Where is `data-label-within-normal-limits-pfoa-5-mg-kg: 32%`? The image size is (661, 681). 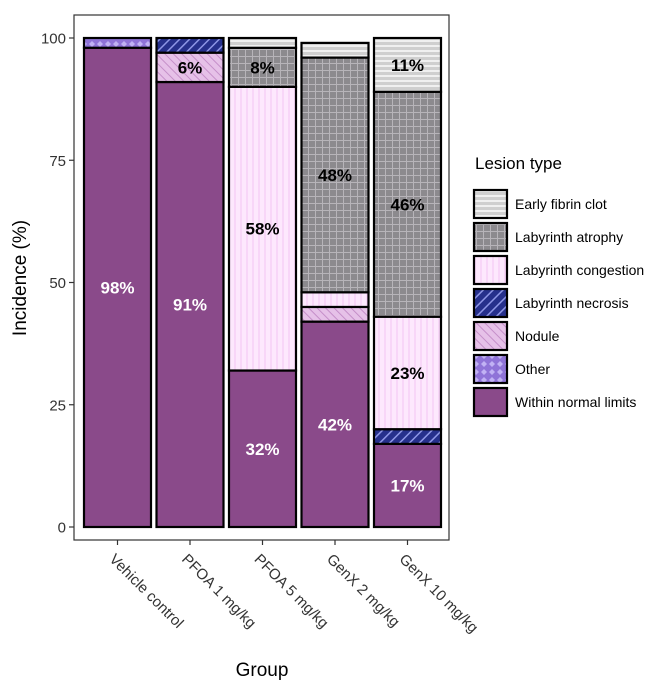 data-label-within-normal-limits-pfoa-5-mg-kg: 32% is located at coordinates (262, 449).